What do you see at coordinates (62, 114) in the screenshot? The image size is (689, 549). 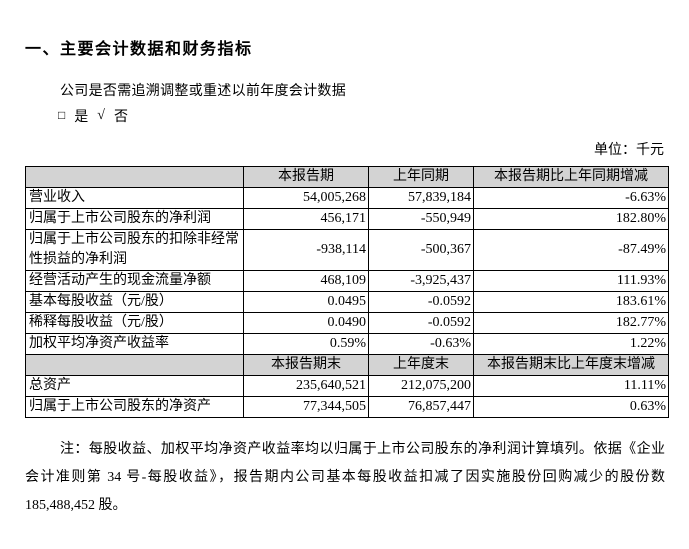 I see `checkbox-unchecked-icon: □` at bounding box center [62, 114].